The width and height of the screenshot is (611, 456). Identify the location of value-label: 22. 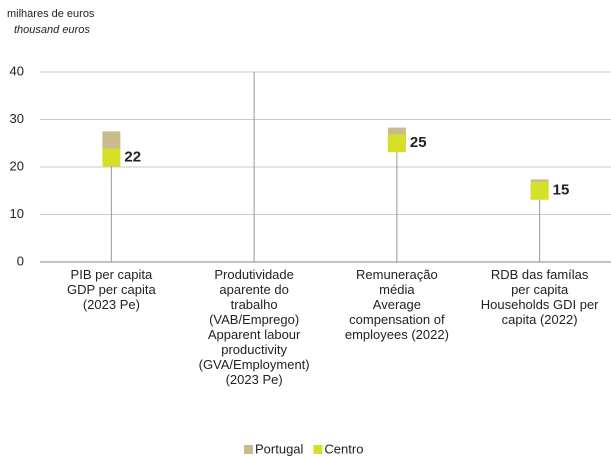
(132, 156).